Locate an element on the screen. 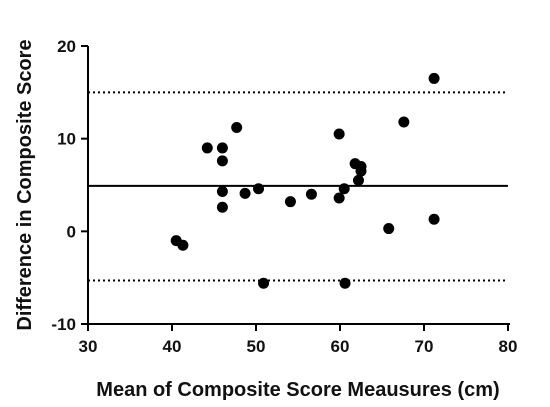 This screenshot has width=550, height=407. y-tick-label: 20 is located at coordinates (66, 46).